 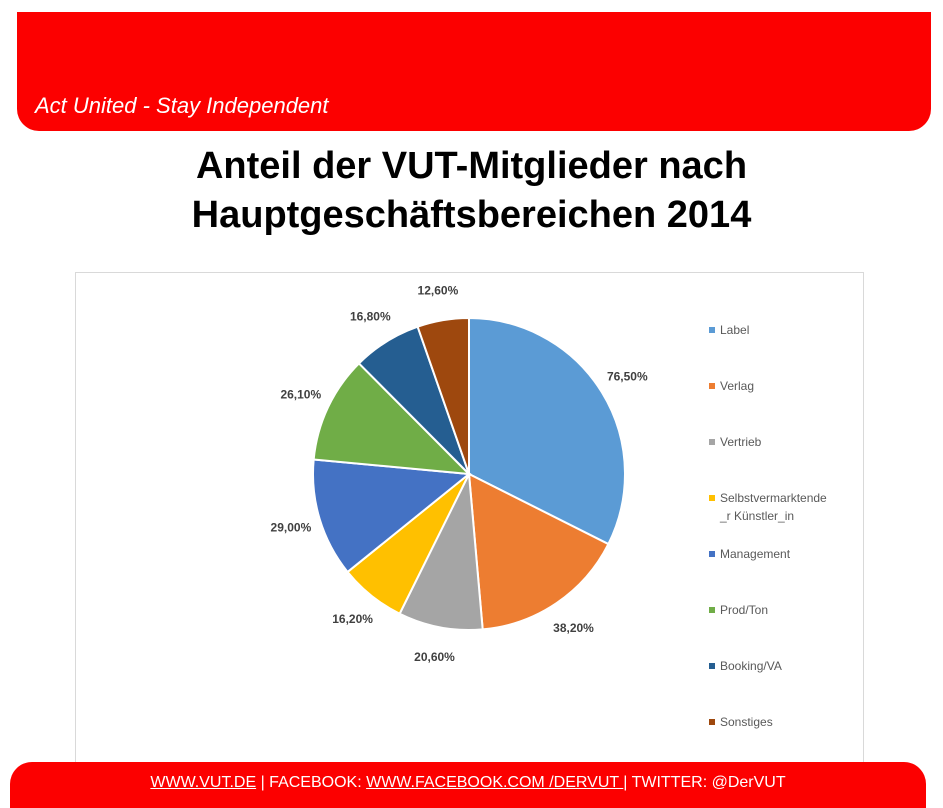 What do you see at coordinates (438, 291) in the screenshot?
I see `data-label: 12,60%` at bounding box center [438, 291].